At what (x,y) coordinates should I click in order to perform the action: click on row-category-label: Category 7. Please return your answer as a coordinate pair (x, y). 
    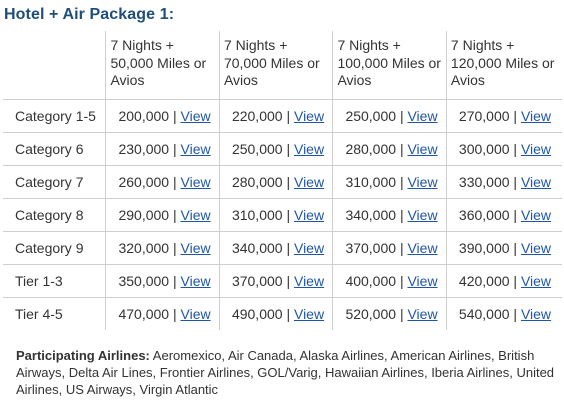
    Looking at the image, I should click on (55, 182).